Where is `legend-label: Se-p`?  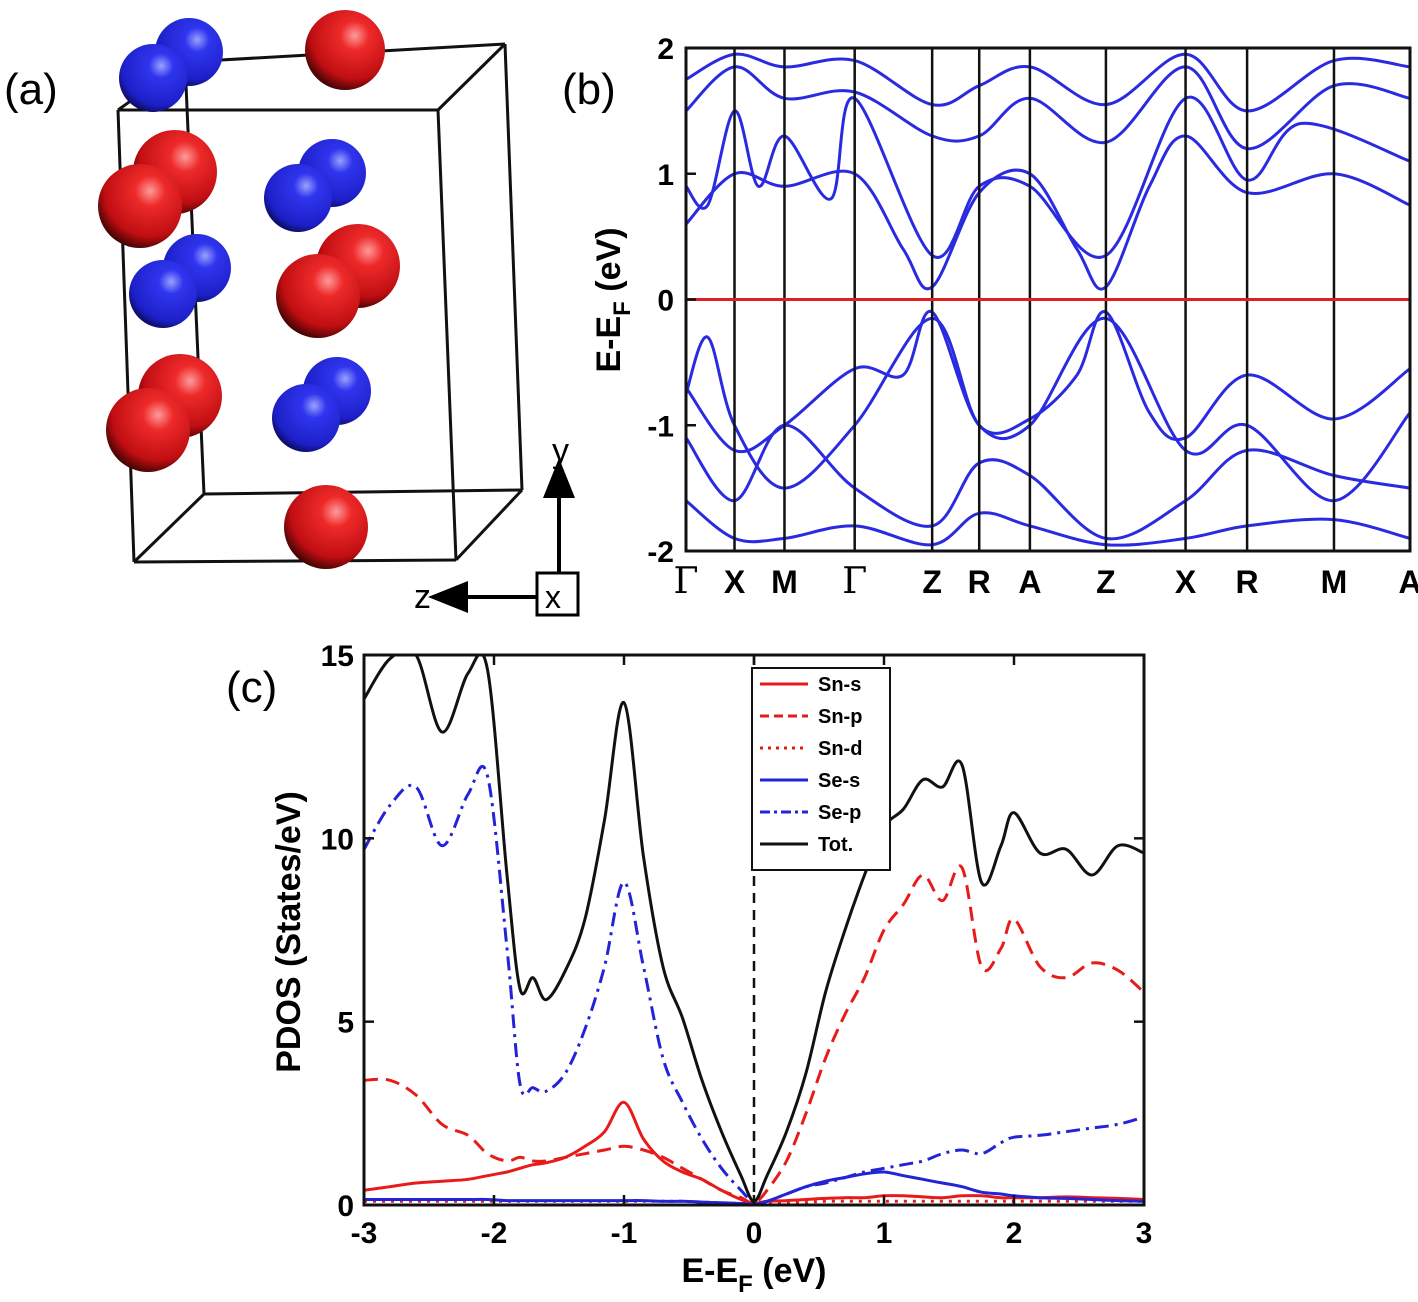
legend-label: Se-p is located at coordinates (839, 813).